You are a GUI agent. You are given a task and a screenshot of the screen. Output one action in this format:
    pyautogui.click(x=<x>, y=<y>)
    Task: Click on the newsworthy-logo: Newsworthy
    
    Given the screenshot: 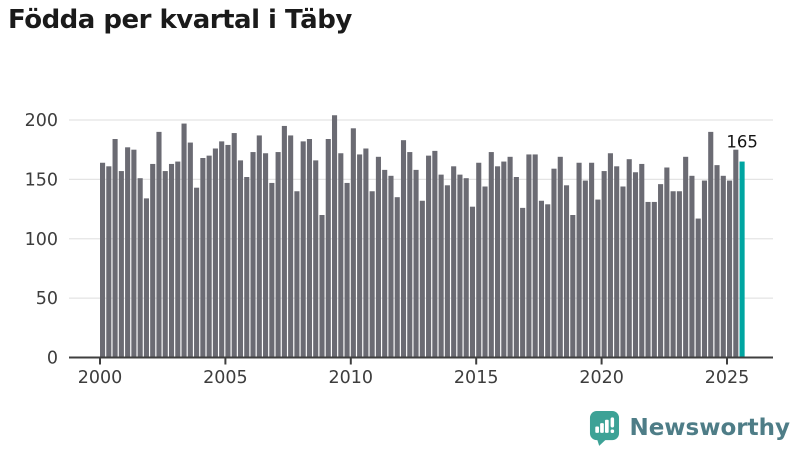 What is the action you would take?
    pyautogui.click(x=689, y=428)
    